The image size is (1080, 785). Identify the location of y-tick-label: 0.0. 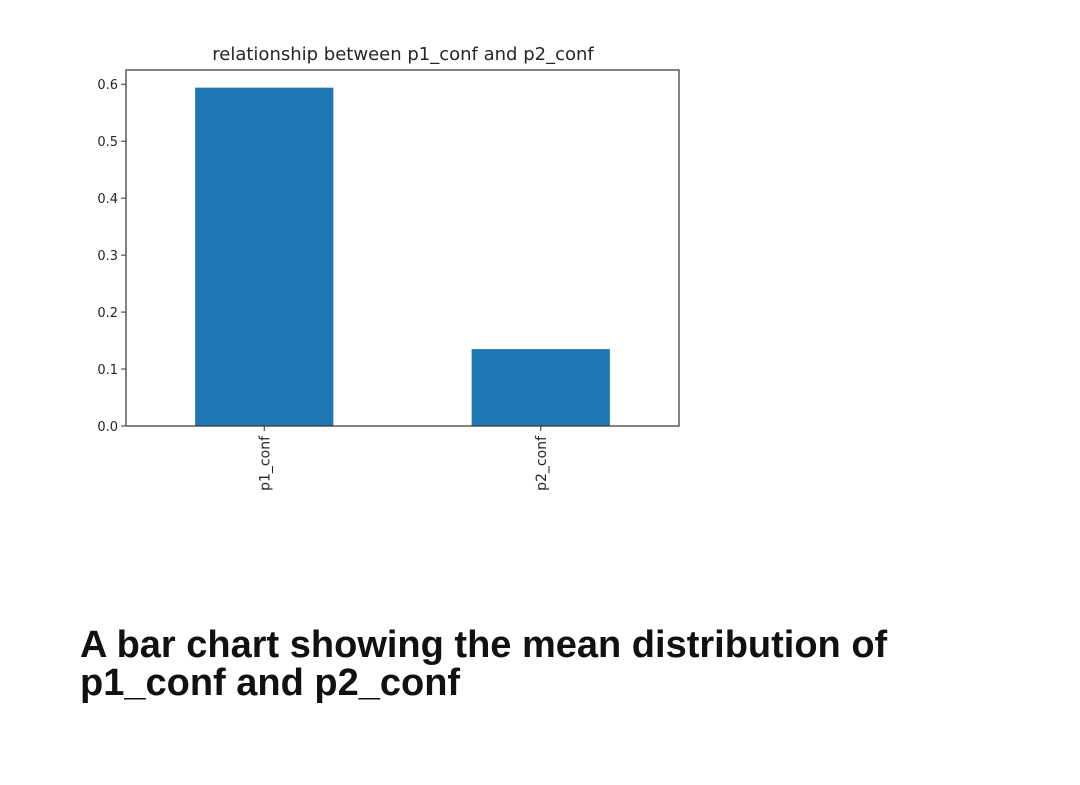
(107, 427).